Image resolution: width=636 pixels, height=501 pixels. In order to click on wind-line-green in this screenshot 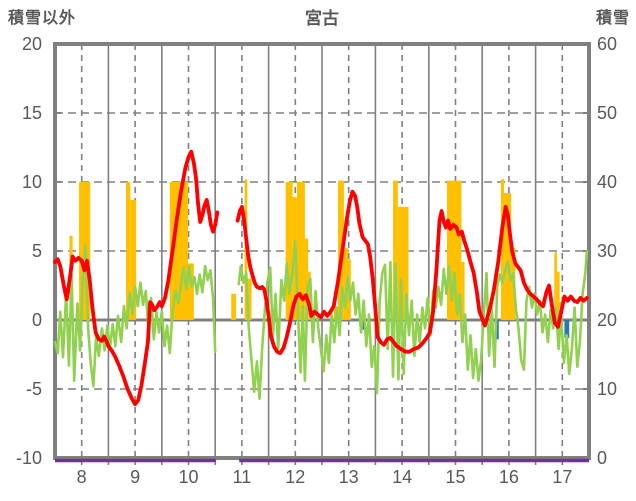, I will do `click(135, 316)`.